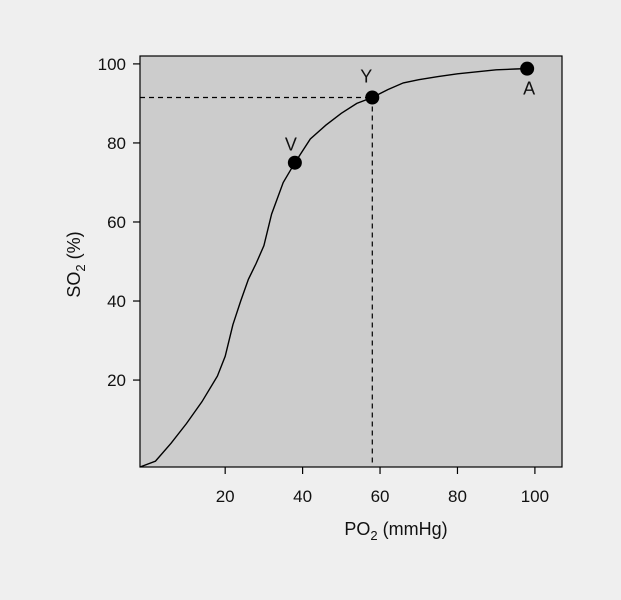 The height and width of the screenshot is (600, 621). Describe the element at coordinates (457, 496) in the screenshot. I see `x-tick-label: 80` at that location.